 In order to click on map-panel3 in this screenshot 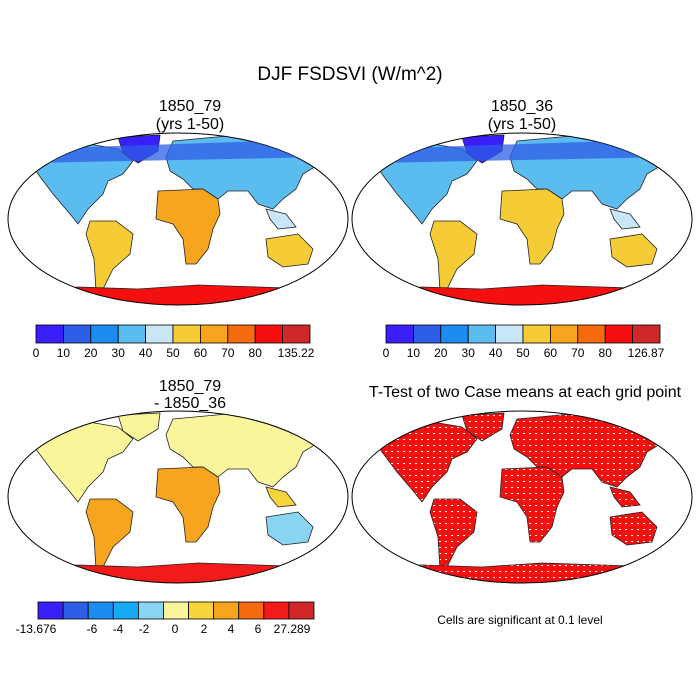, I will do `click(178, 497)`.